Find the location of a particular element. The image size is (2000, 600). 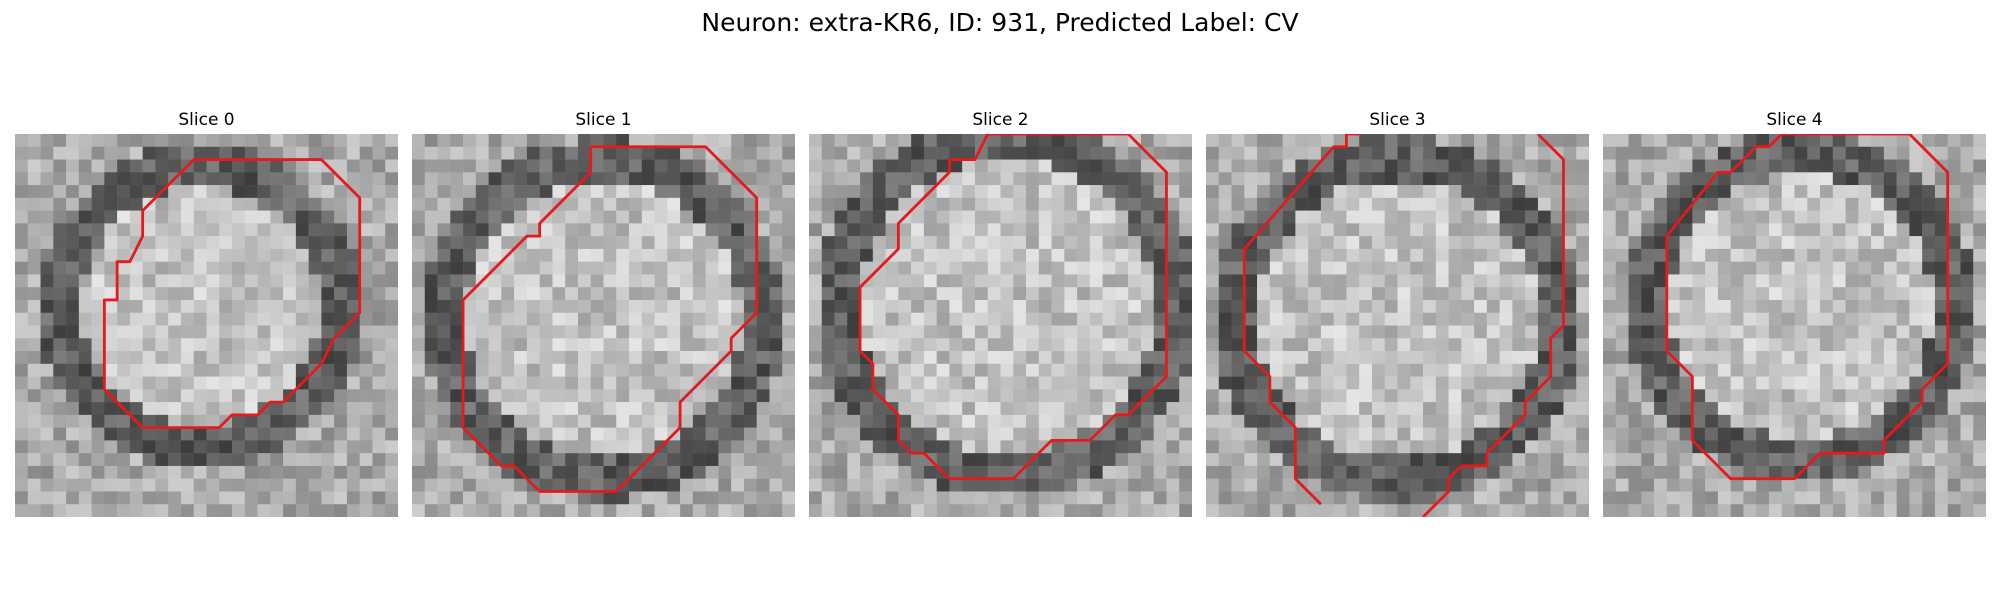

slice-title-0: Slice 0 is located at coordinates (206, 120).